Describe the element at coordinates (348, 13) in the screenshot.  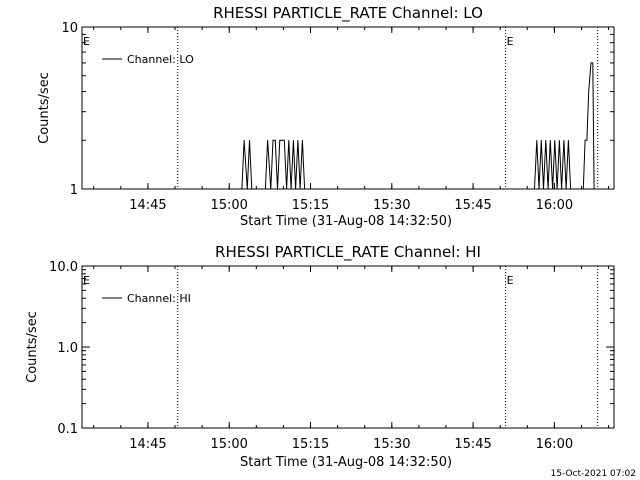
I see `chart-title-lo: RHESSI PARTICLE_RATE Channel: LO` at that location.